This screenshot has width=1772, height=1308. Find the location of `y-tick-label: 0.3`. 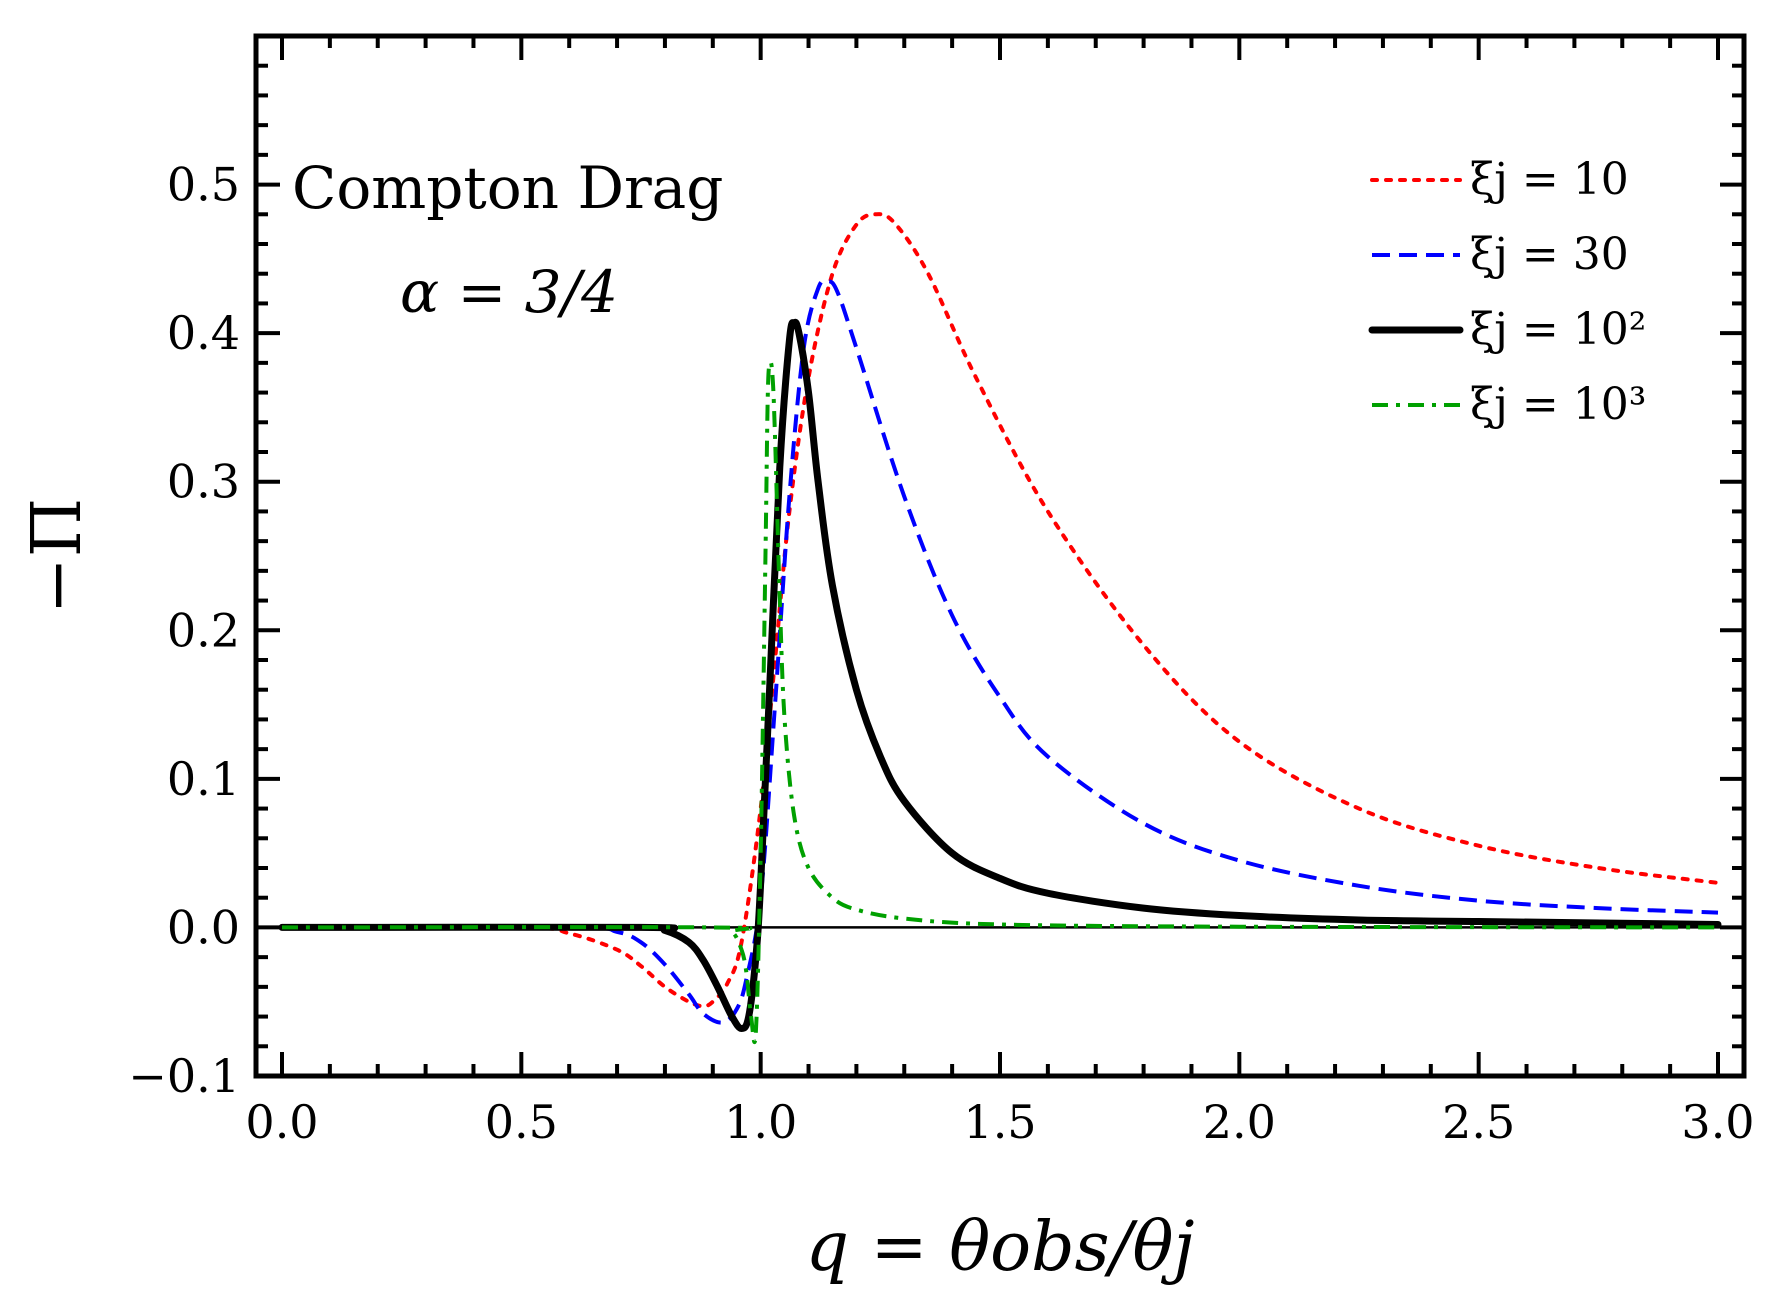

y-tick-label: 0.3 is located at coordinates (203, 482).